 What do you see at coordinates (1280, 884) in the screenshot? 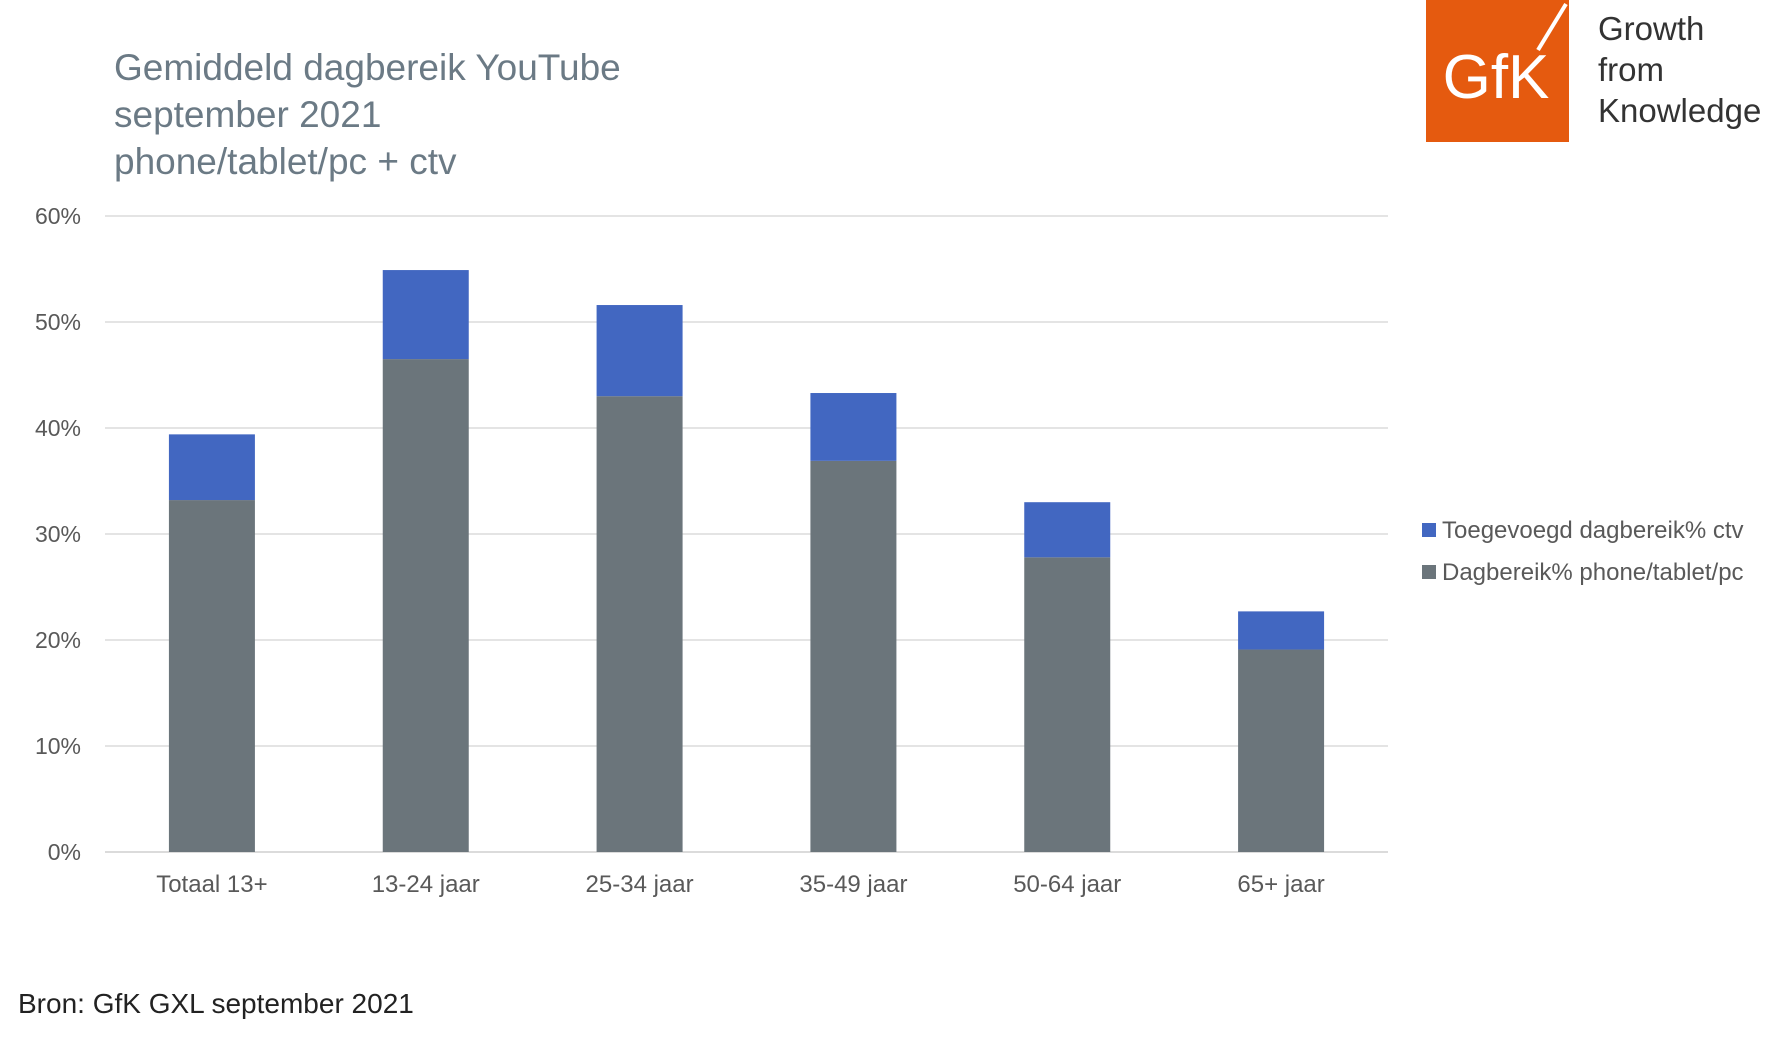
I see `x-category-label: 65+ jaar` at bounding box center [1280, 884].